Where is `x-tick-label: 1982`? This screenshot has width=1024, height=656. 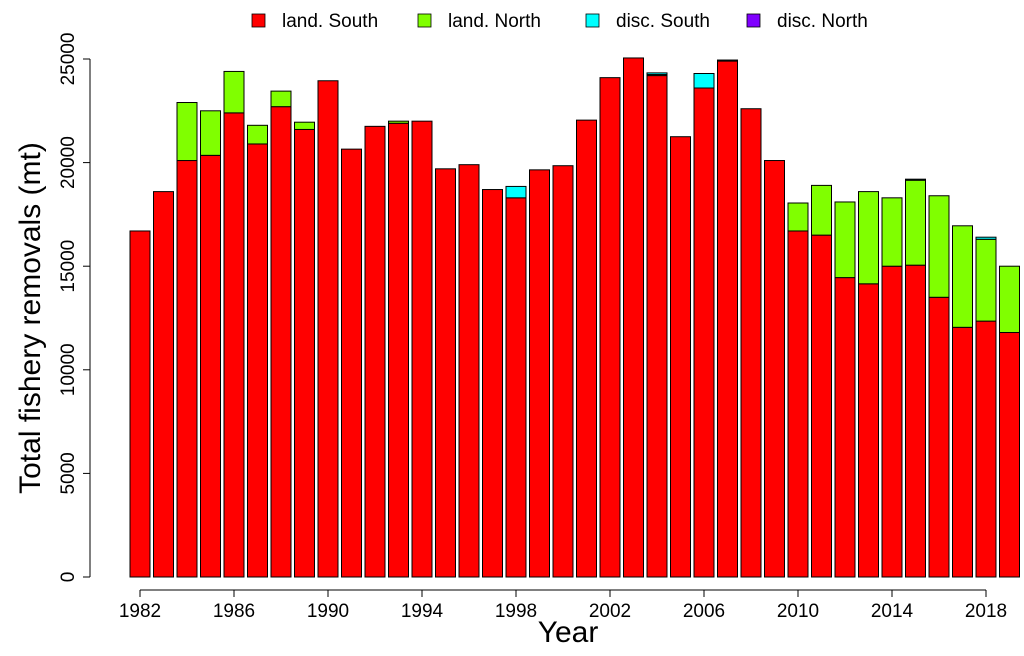
x-tick-label: 1982 is located at coordinates (140, 611).